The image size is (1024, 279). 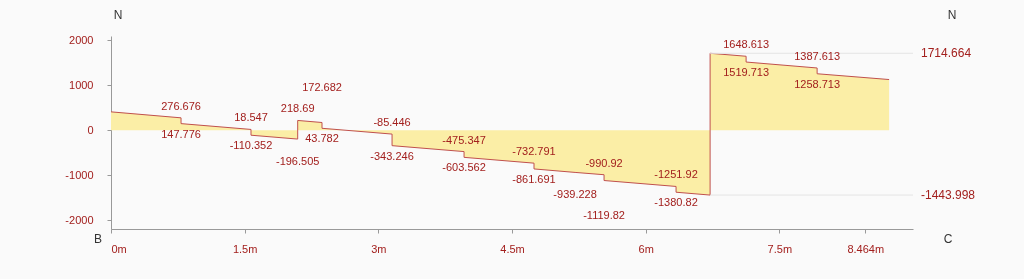 What do you see at coordinates (322, 86) in the screenshot?
I see `data-label: 172.682` at bounding box center [322, 86].